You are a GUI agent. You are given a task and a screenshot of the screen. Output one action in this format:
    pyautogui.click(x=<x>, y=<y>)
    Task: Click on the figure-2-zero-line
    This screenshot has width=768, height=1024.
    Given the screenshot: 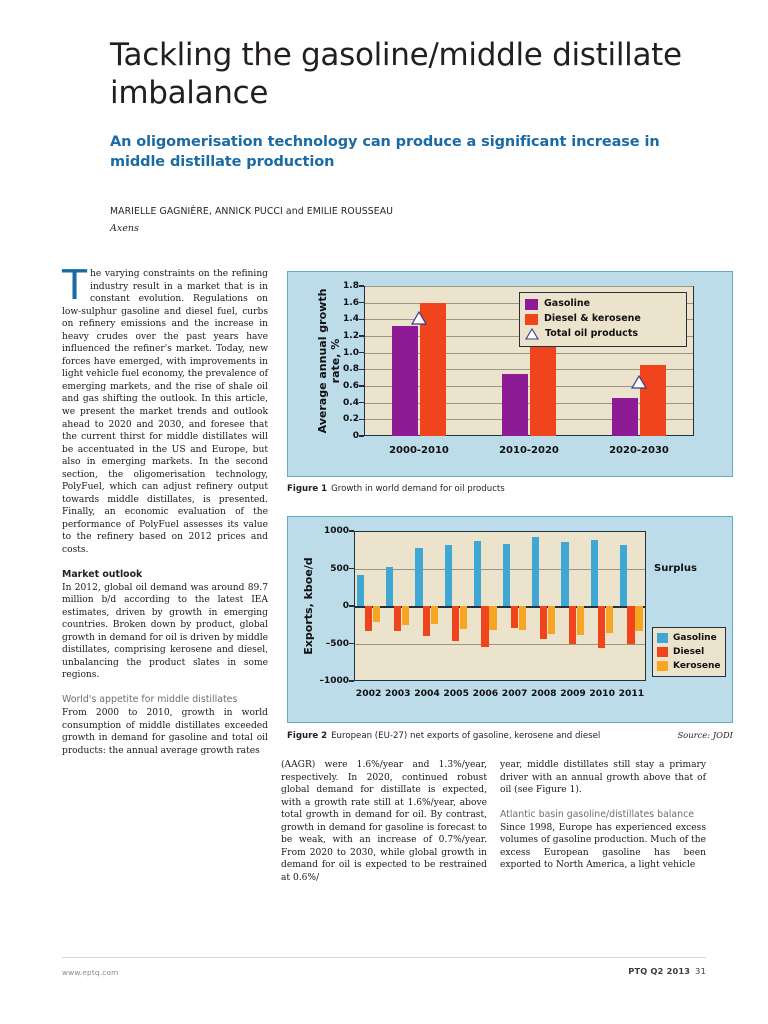 What is the action you would take?
    pyautogui.click(x=500, y=607)
    